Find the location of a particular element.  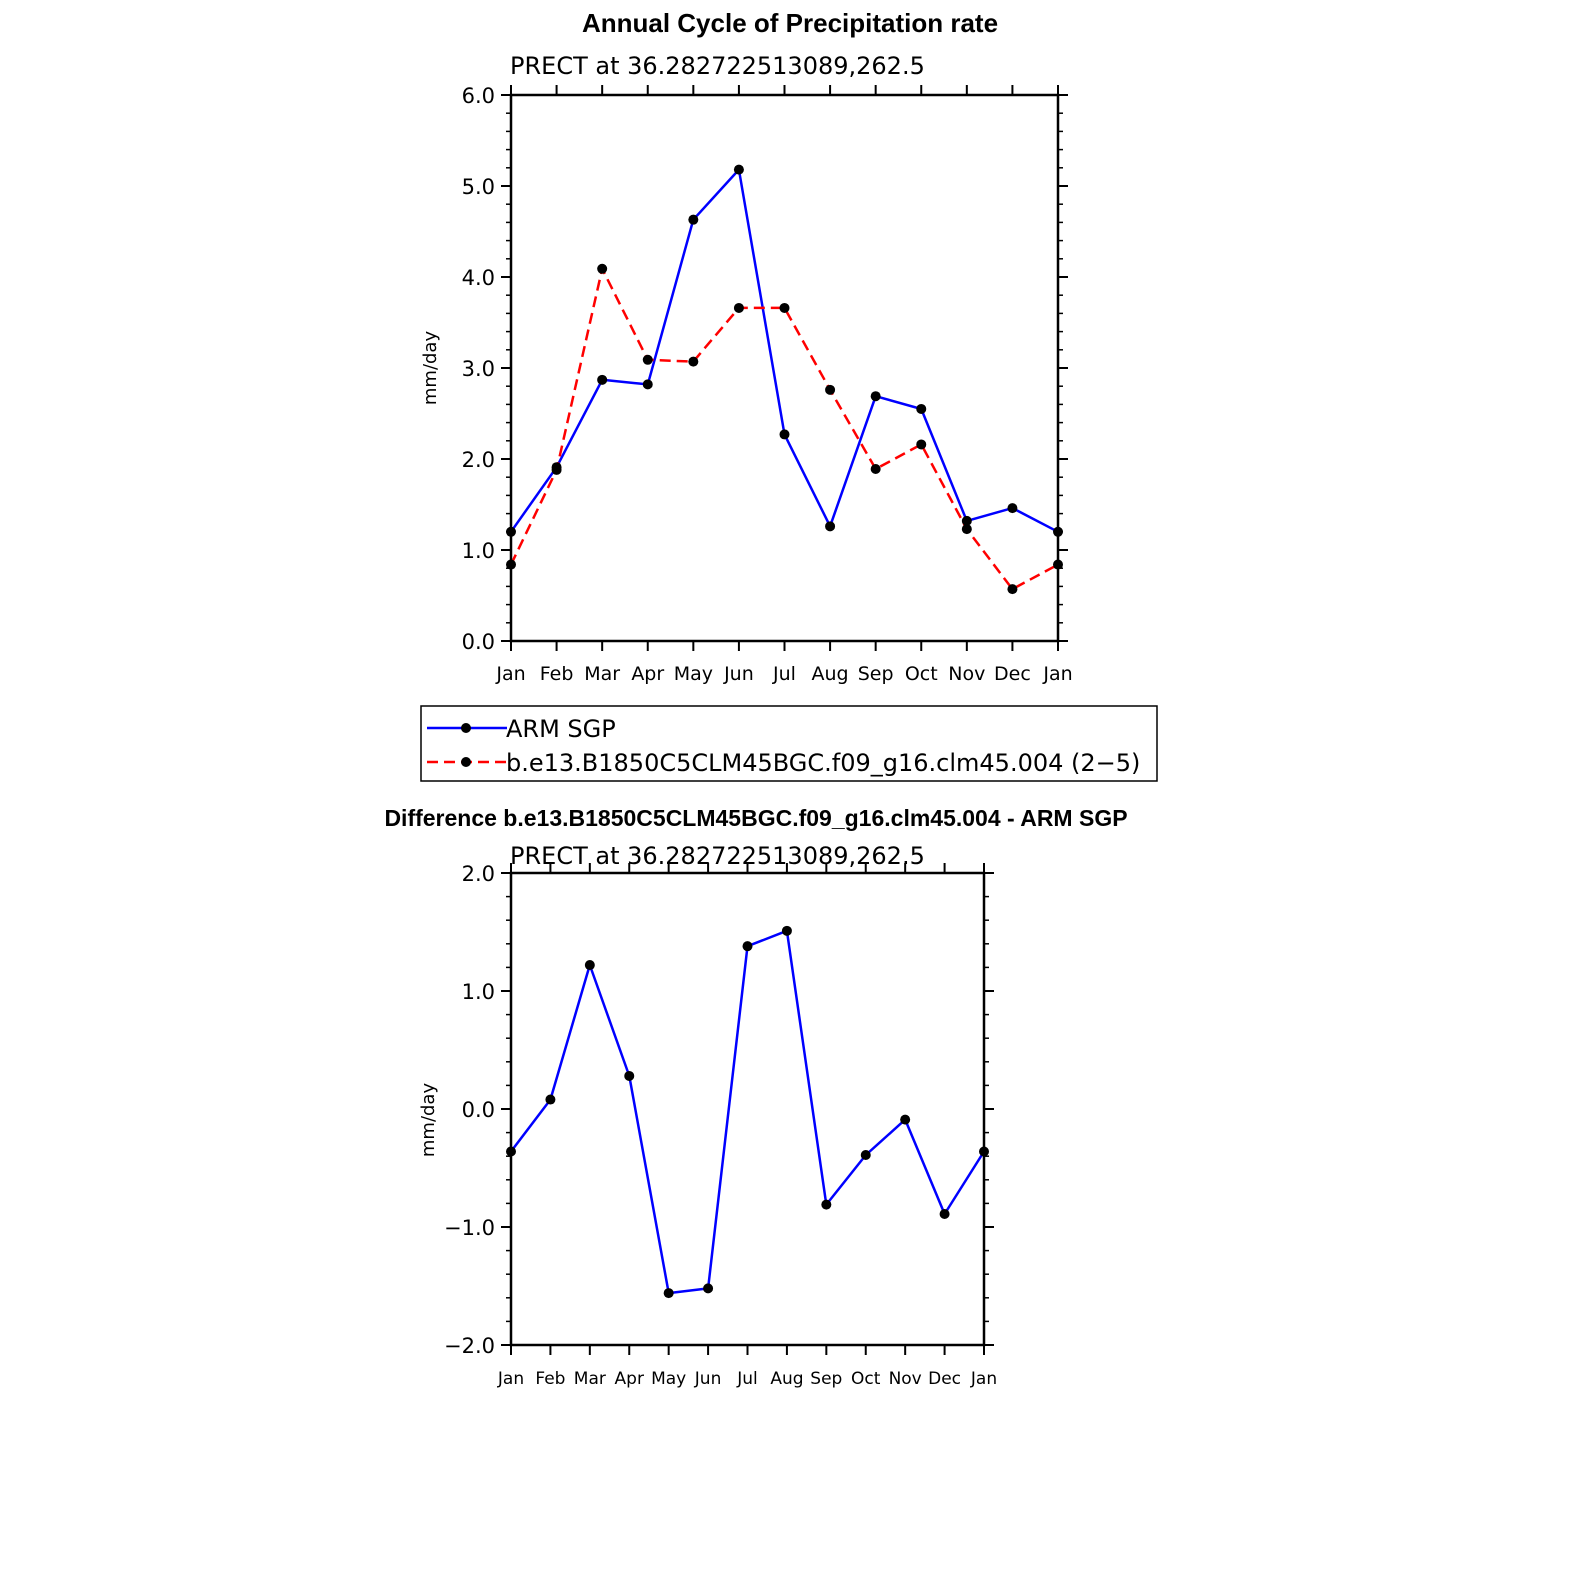

y-tick-label: 3.0 is located at coordinates (478, 369).